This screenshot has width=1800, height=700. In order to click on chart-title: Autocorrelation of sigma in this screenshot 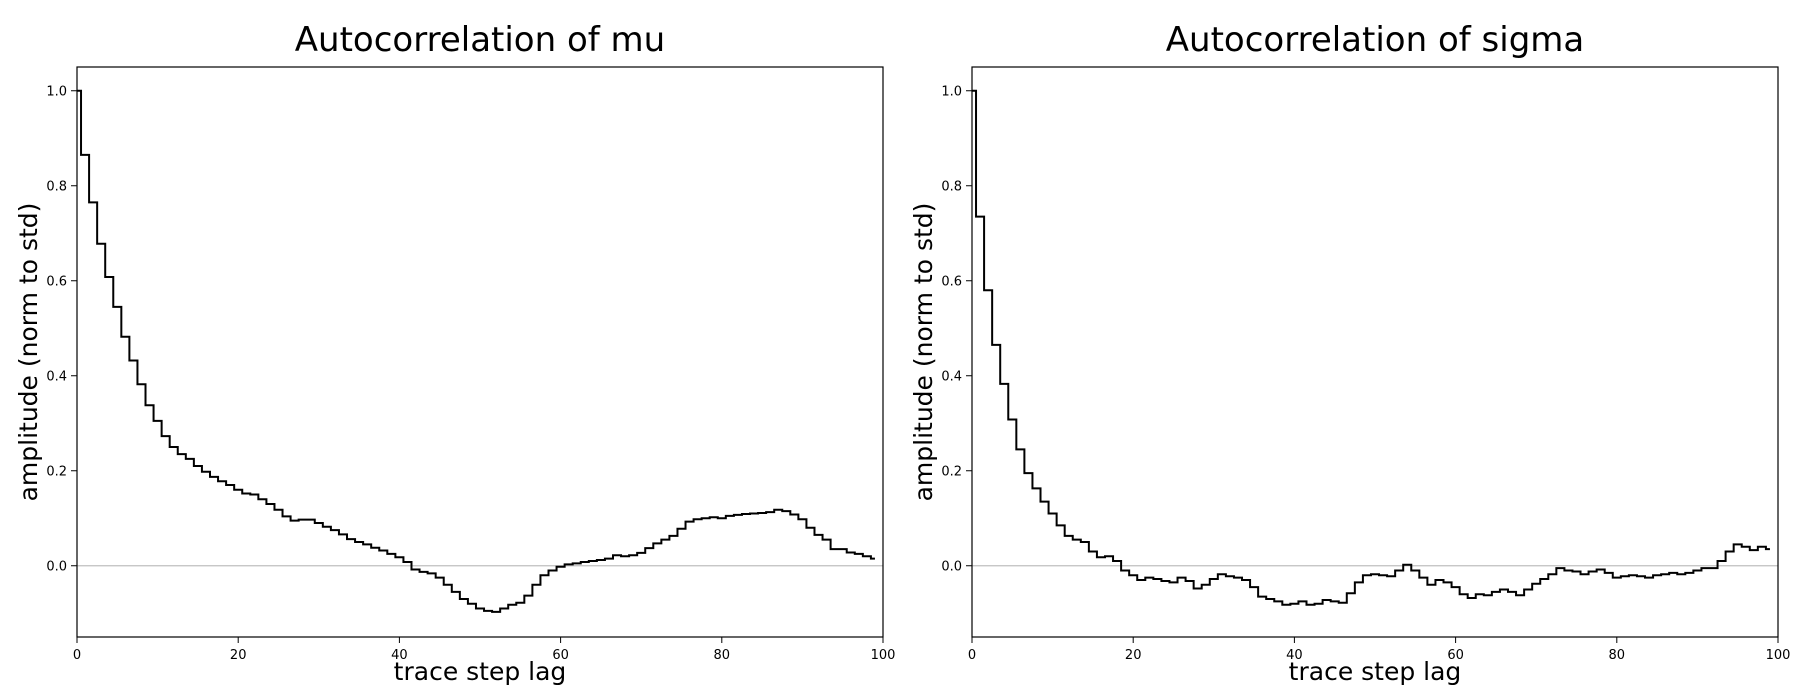, I will do `click(1375, 40)`.